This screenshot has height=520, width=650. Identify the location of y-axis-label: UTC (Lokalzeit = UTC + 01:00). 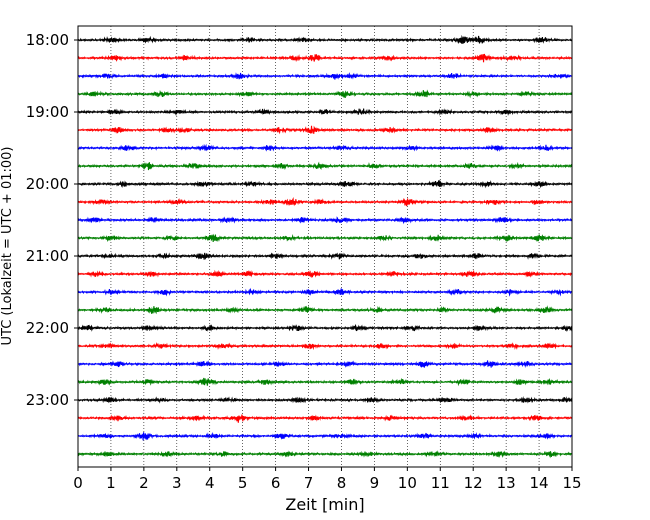
(7, 246).